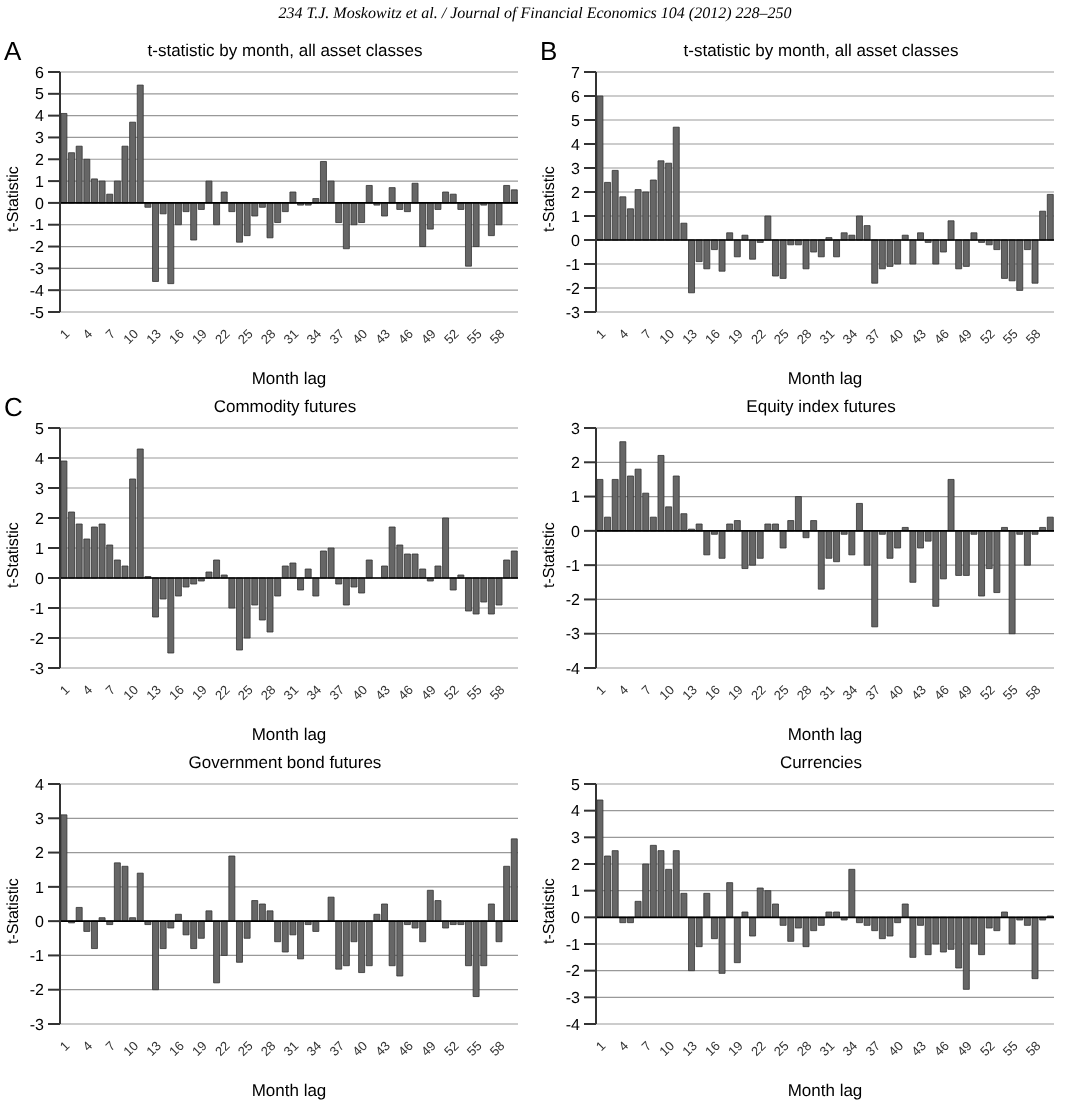 The image size is (1070, 1110). I want to click on chart-title: Currencies, so click(821, 763).